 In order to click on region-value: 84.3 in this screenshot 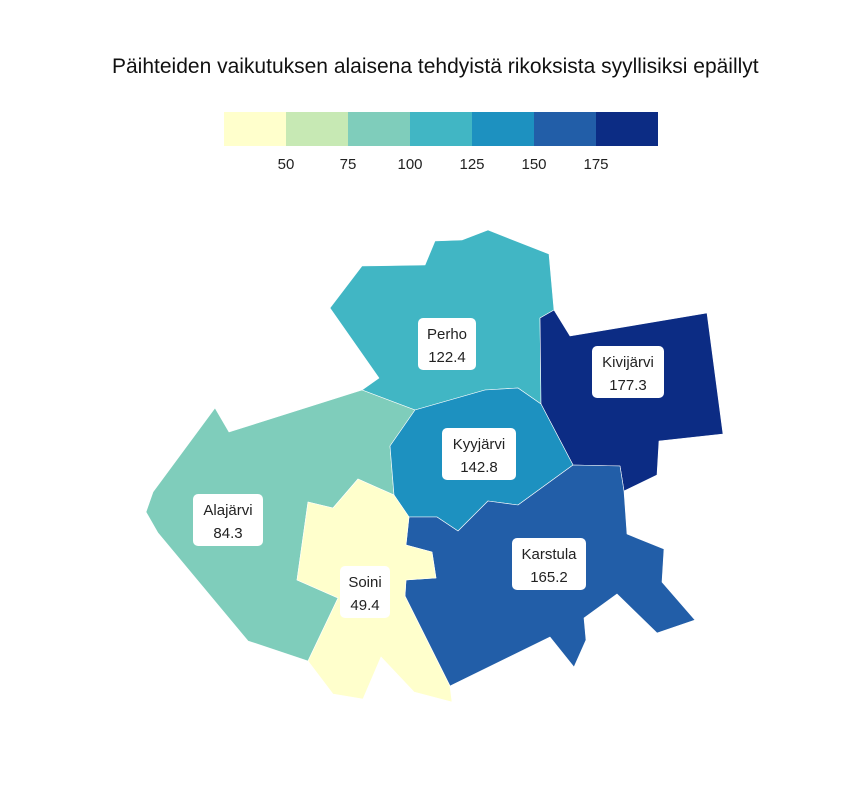, I will do `click(227, 533)`.